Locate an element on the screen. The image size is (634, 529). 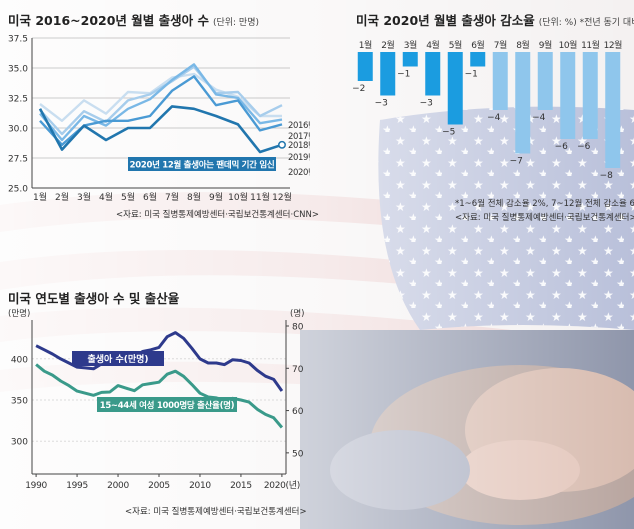
c2-value-label: −5 is located at coordinates (448, 133).